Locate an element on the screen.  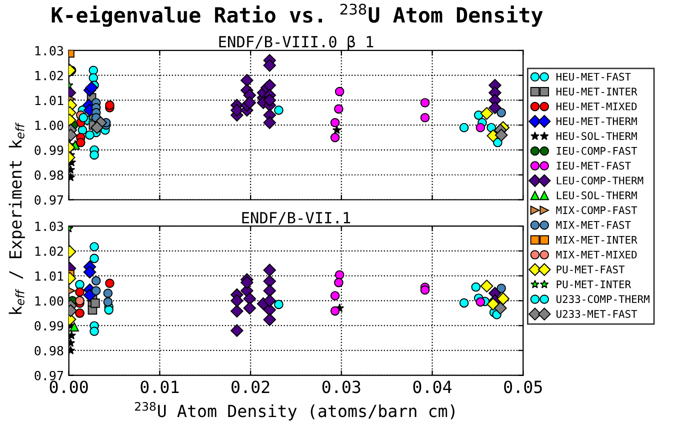
x-tick-label: 0.03 is located at coordinates (341, 387).